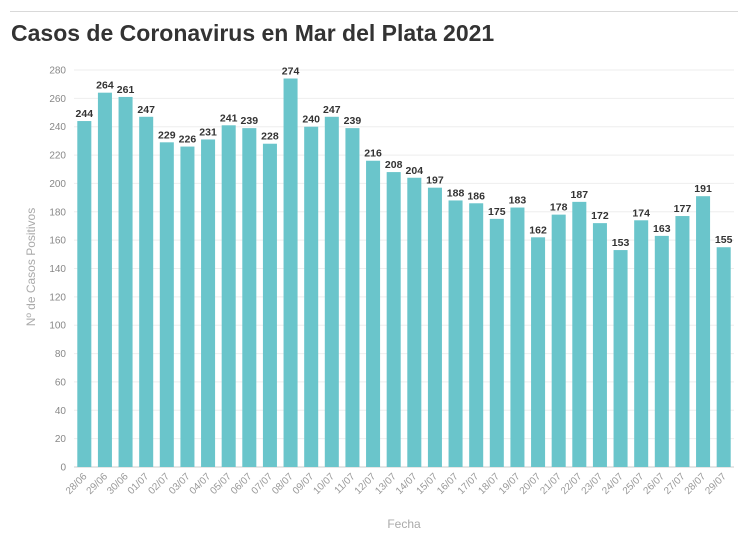 This screenshot has width=750, height=542. What do you see at coordinates (118, 484) in the screenshot?
I see `x-tick-label: 30/06` at bounding box center [118, 484].